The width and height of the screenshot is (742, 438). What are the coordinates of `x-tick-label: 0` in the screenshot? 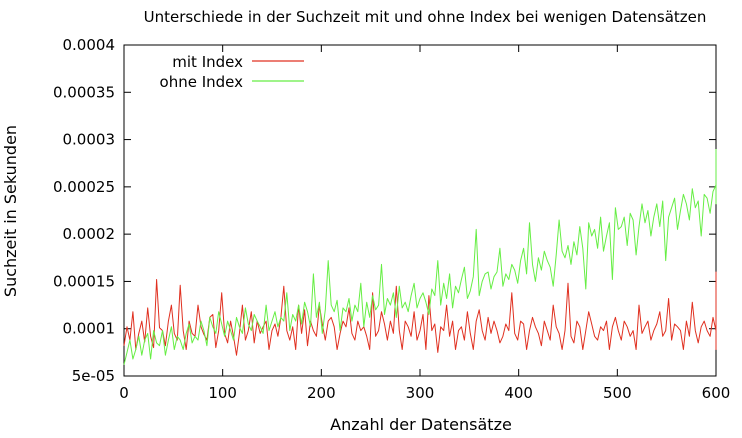 It's located at (124, 393).